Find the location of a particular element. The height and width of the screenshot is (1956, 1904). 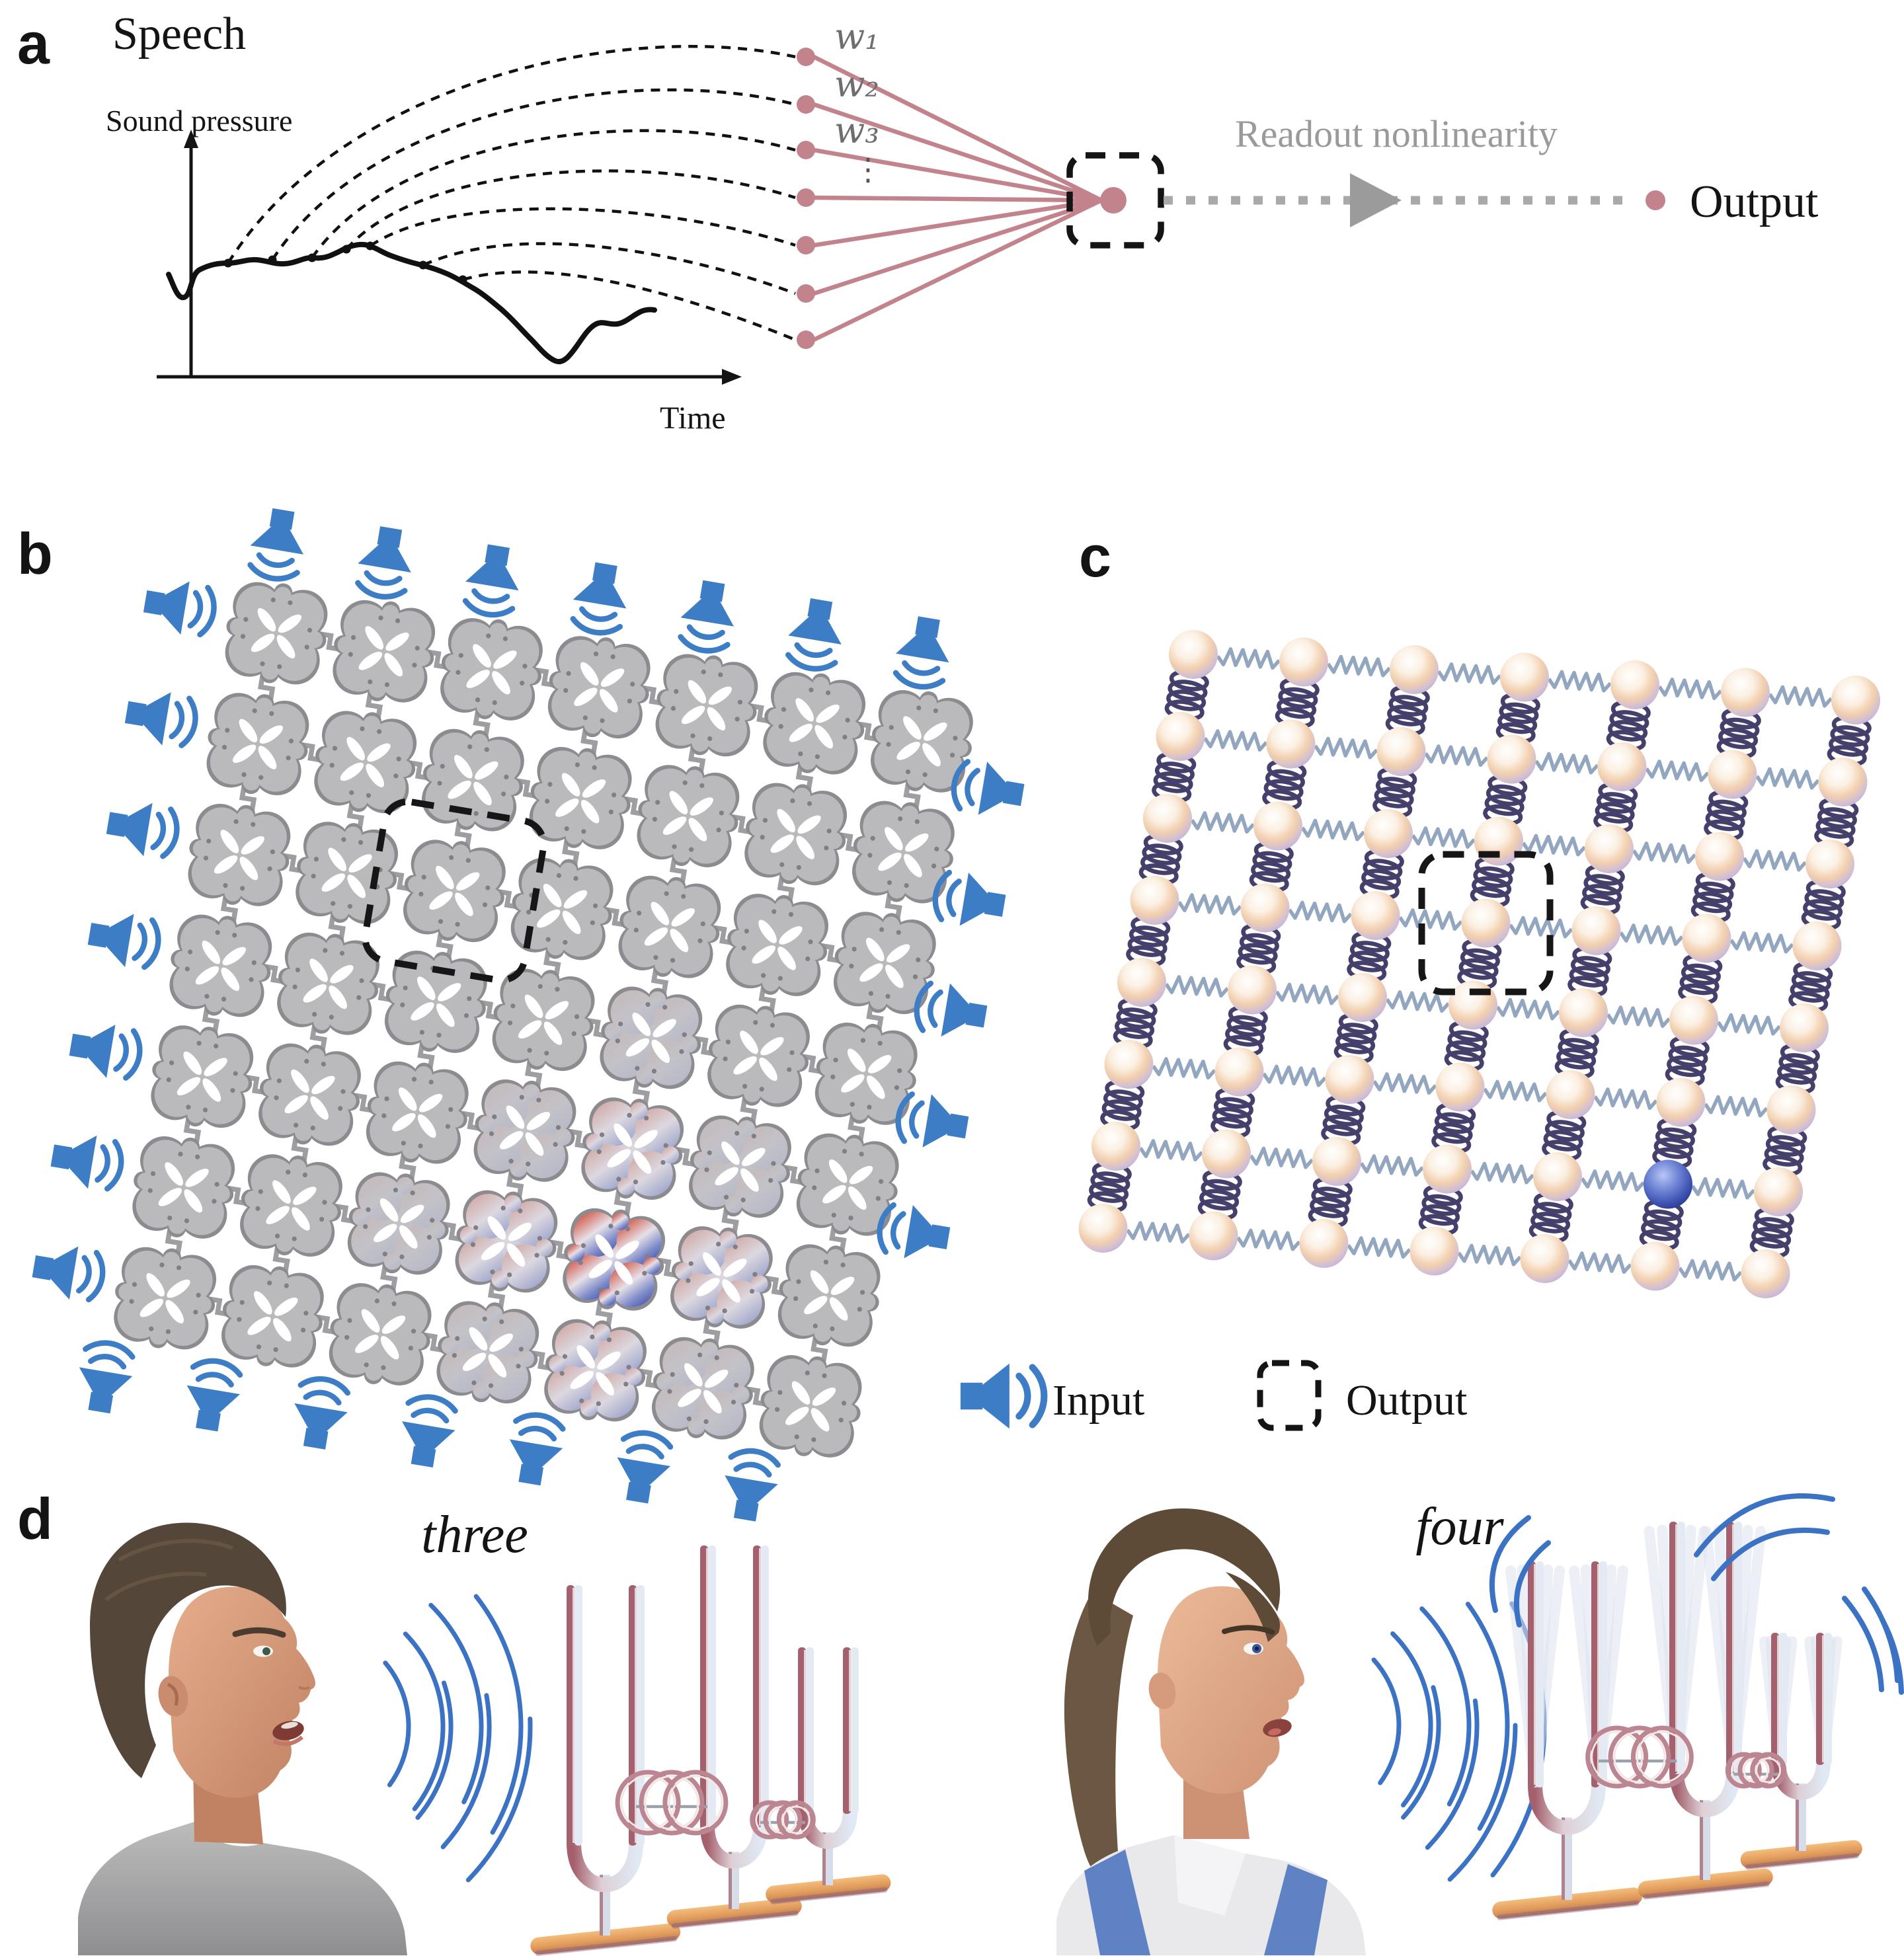

input-nodes is located at coordinates (962, 198).